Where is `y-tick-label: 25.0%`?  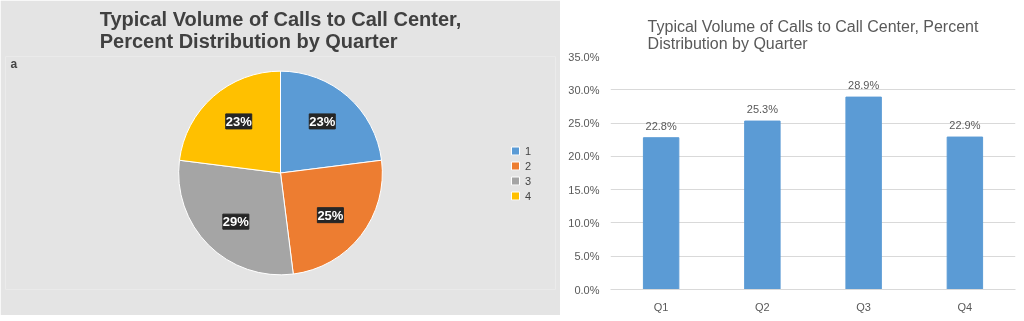 y-tick-label: 25.0% is located at coordinates (584, 123).